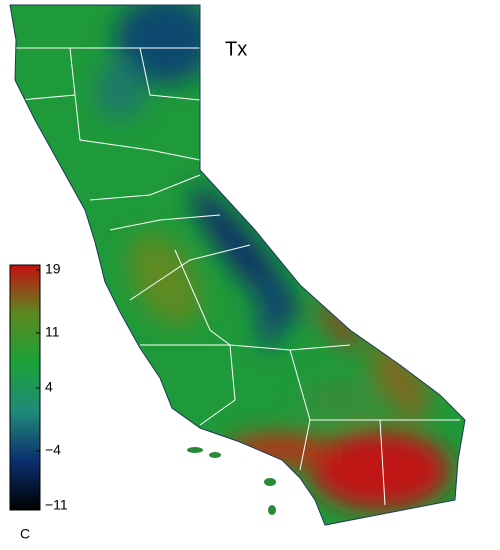 This screenshot has width=500, height=550. Describe the element at coordinates (56, 505) in the screenshot. I see `colorbar-tick-label: −11` at that location.